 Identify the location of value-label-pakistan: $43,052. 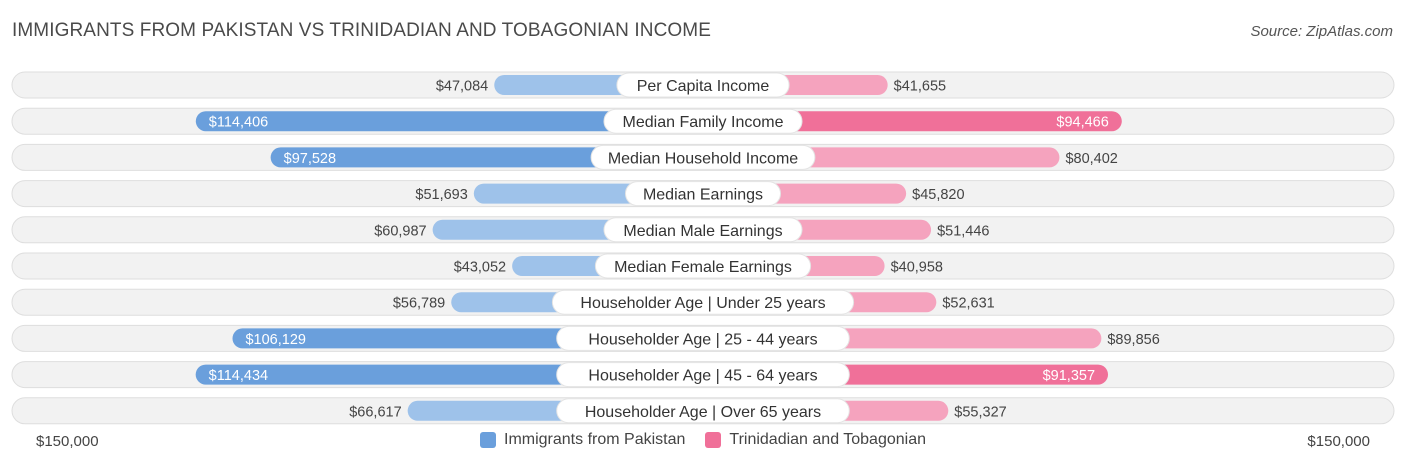
(480, 268).